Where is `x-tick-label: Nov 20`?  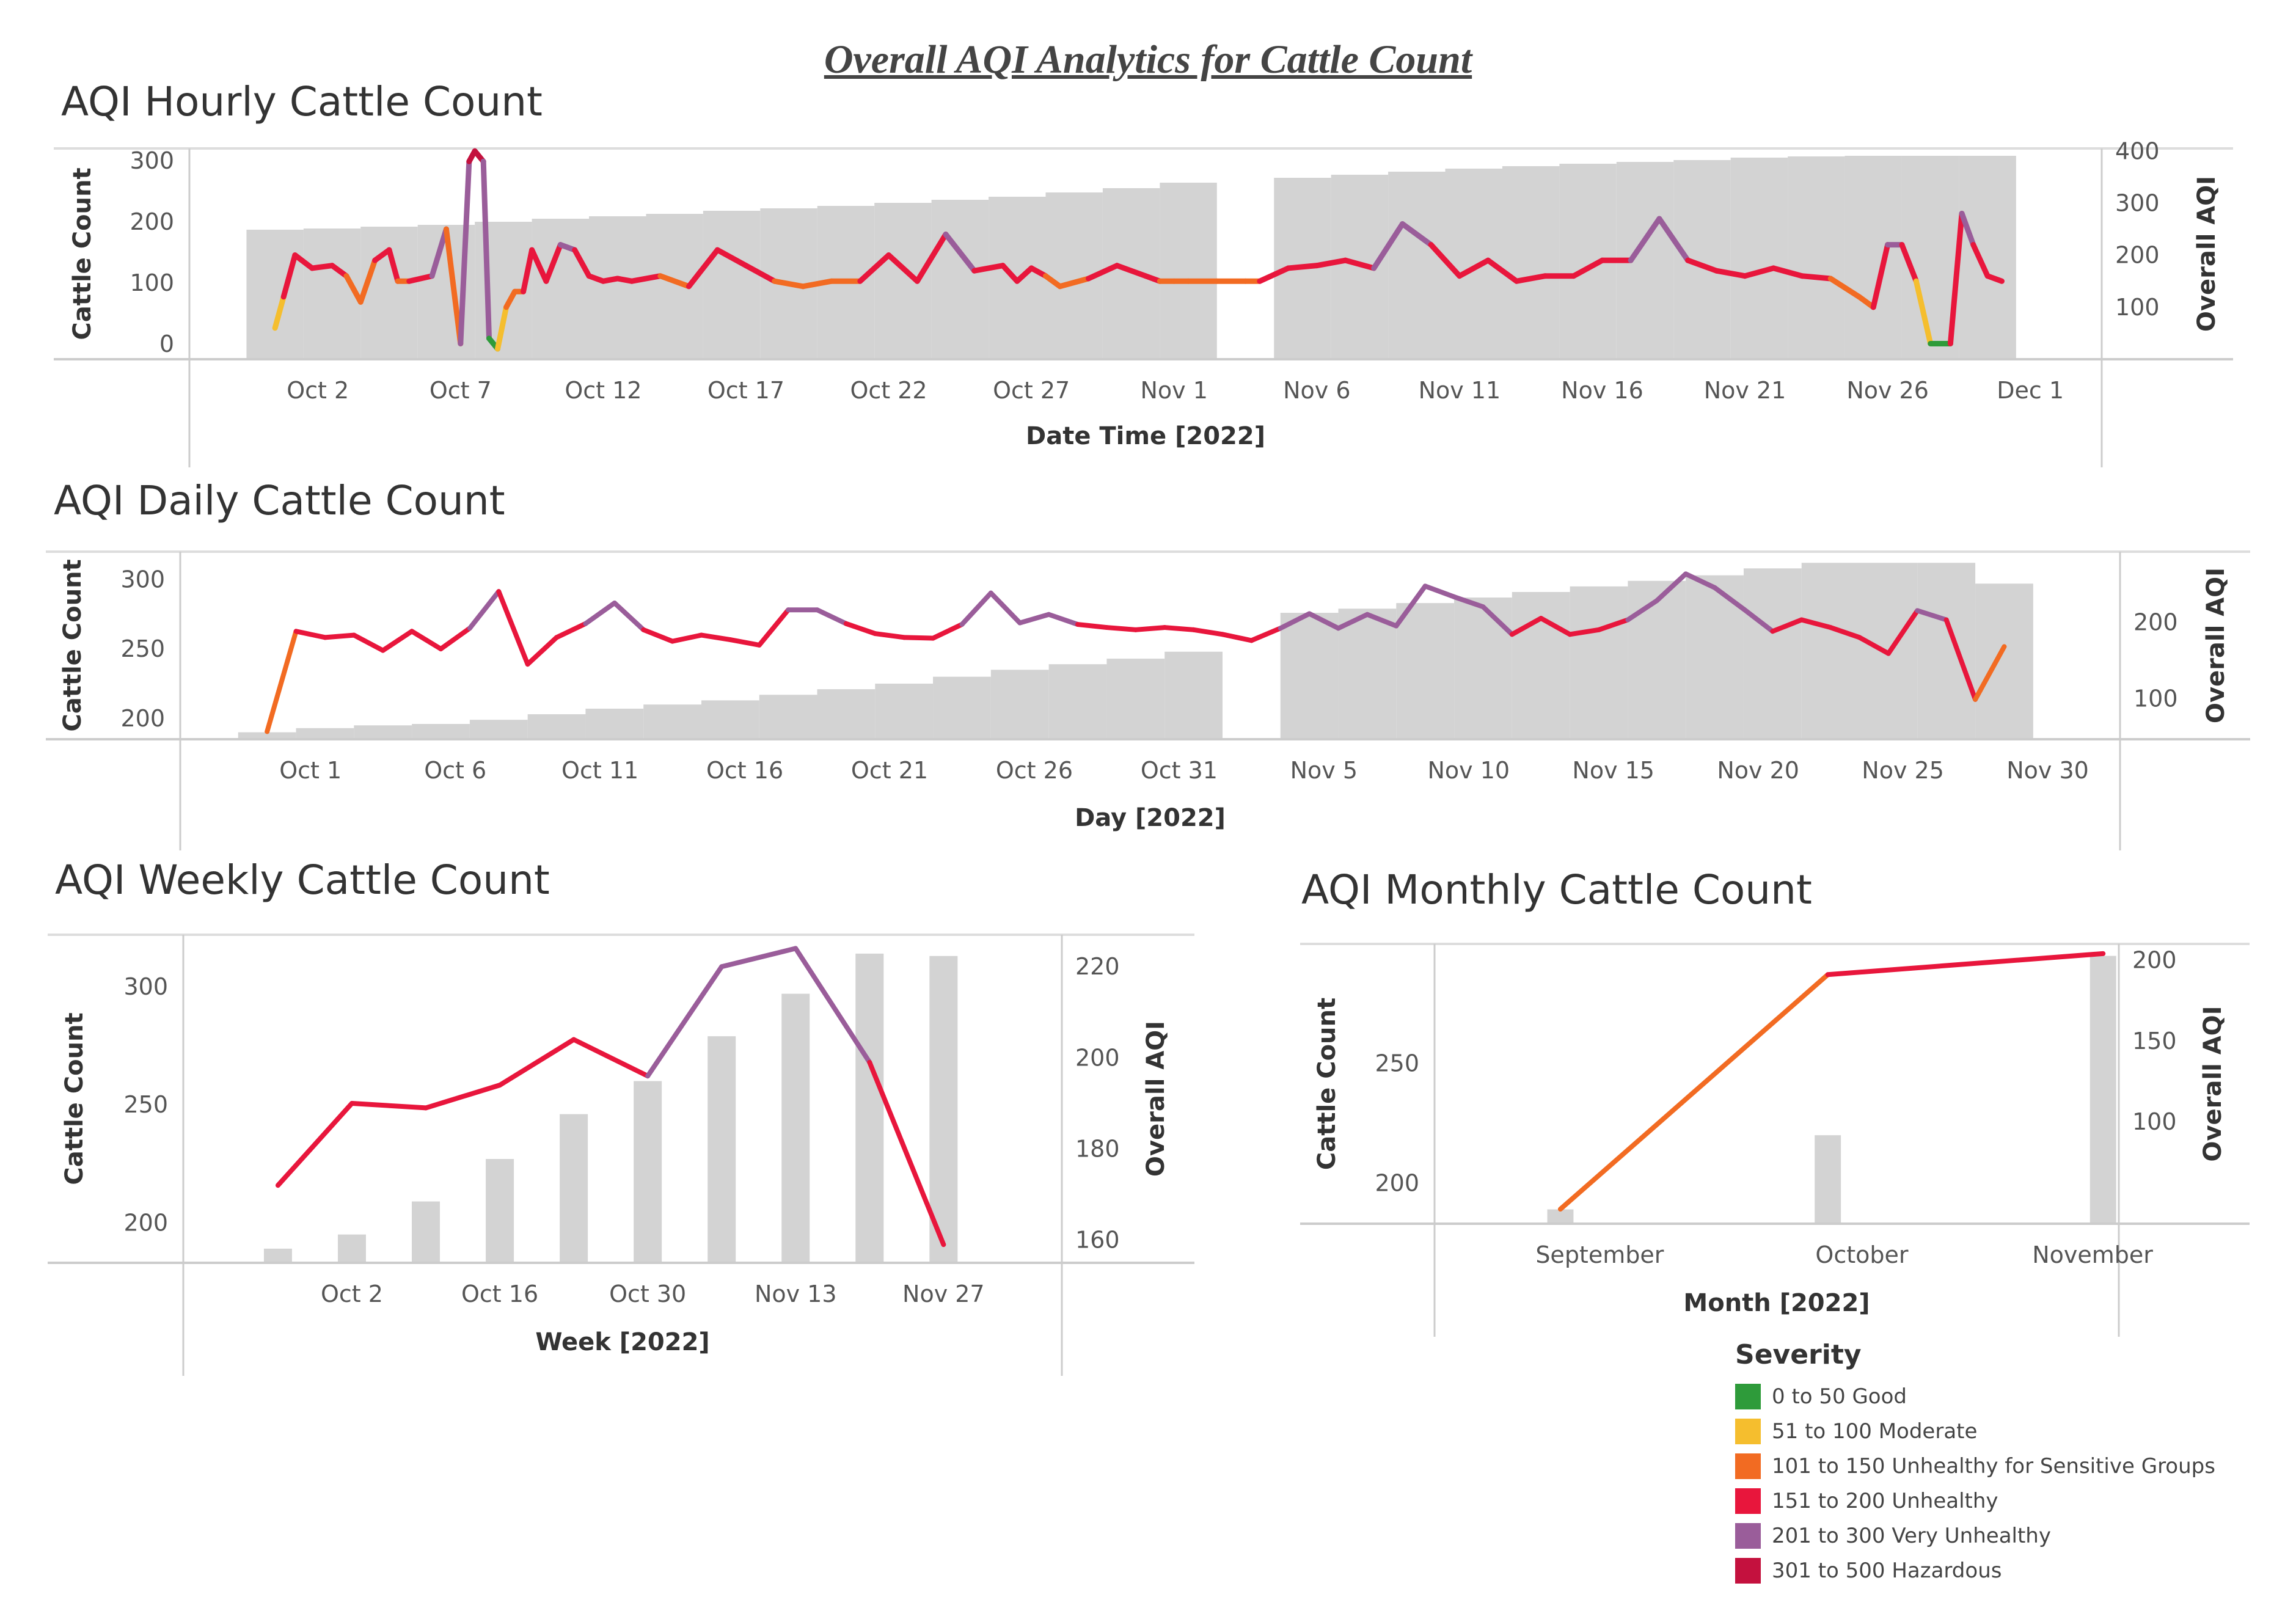 x-tick-label: Nov 20 is located at coordinates (1758, 770).